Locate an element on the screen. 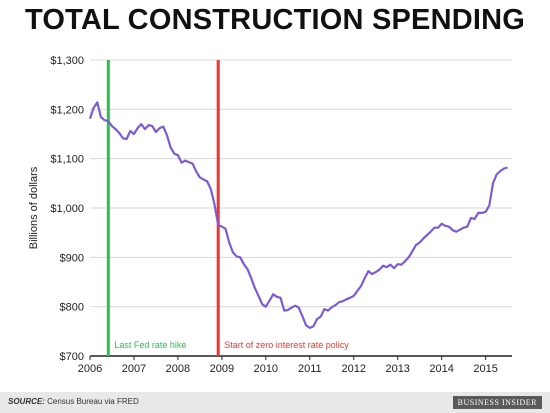  x-tick-label: 2014 is located at coordinates (441, 369).